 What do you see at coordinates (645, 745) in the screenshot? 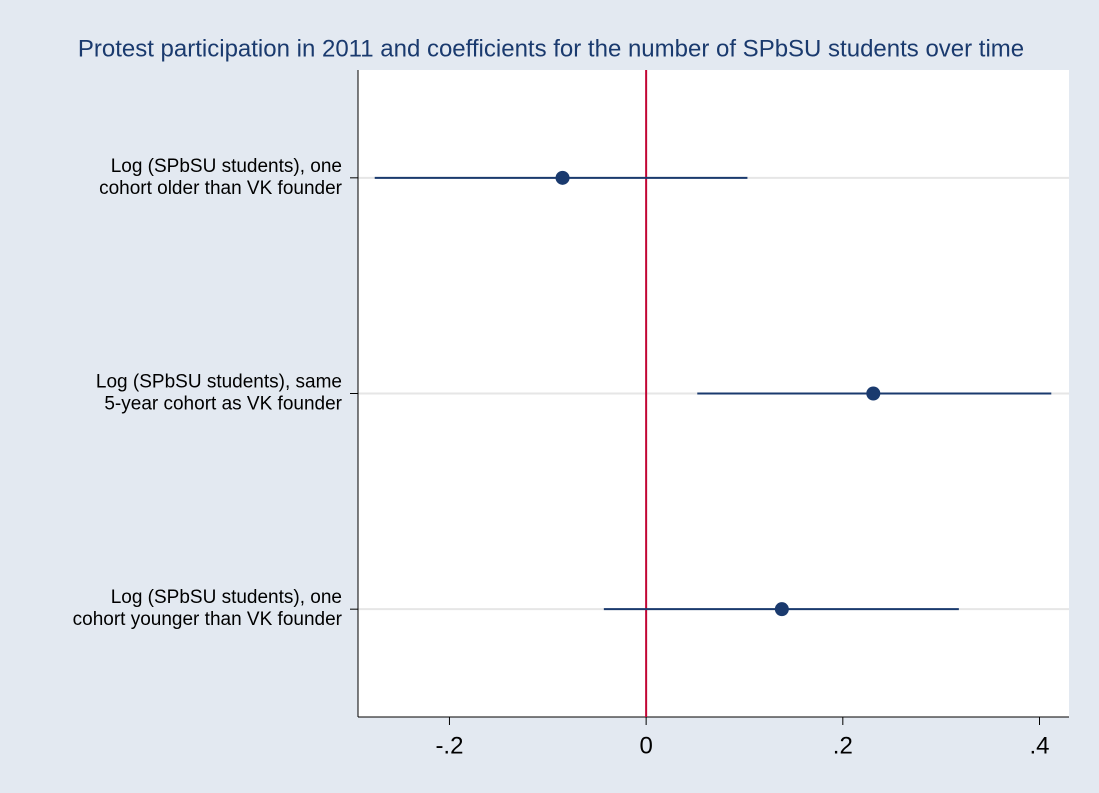
I see `x-tick-label: 0` at bounding box center [645, 745].